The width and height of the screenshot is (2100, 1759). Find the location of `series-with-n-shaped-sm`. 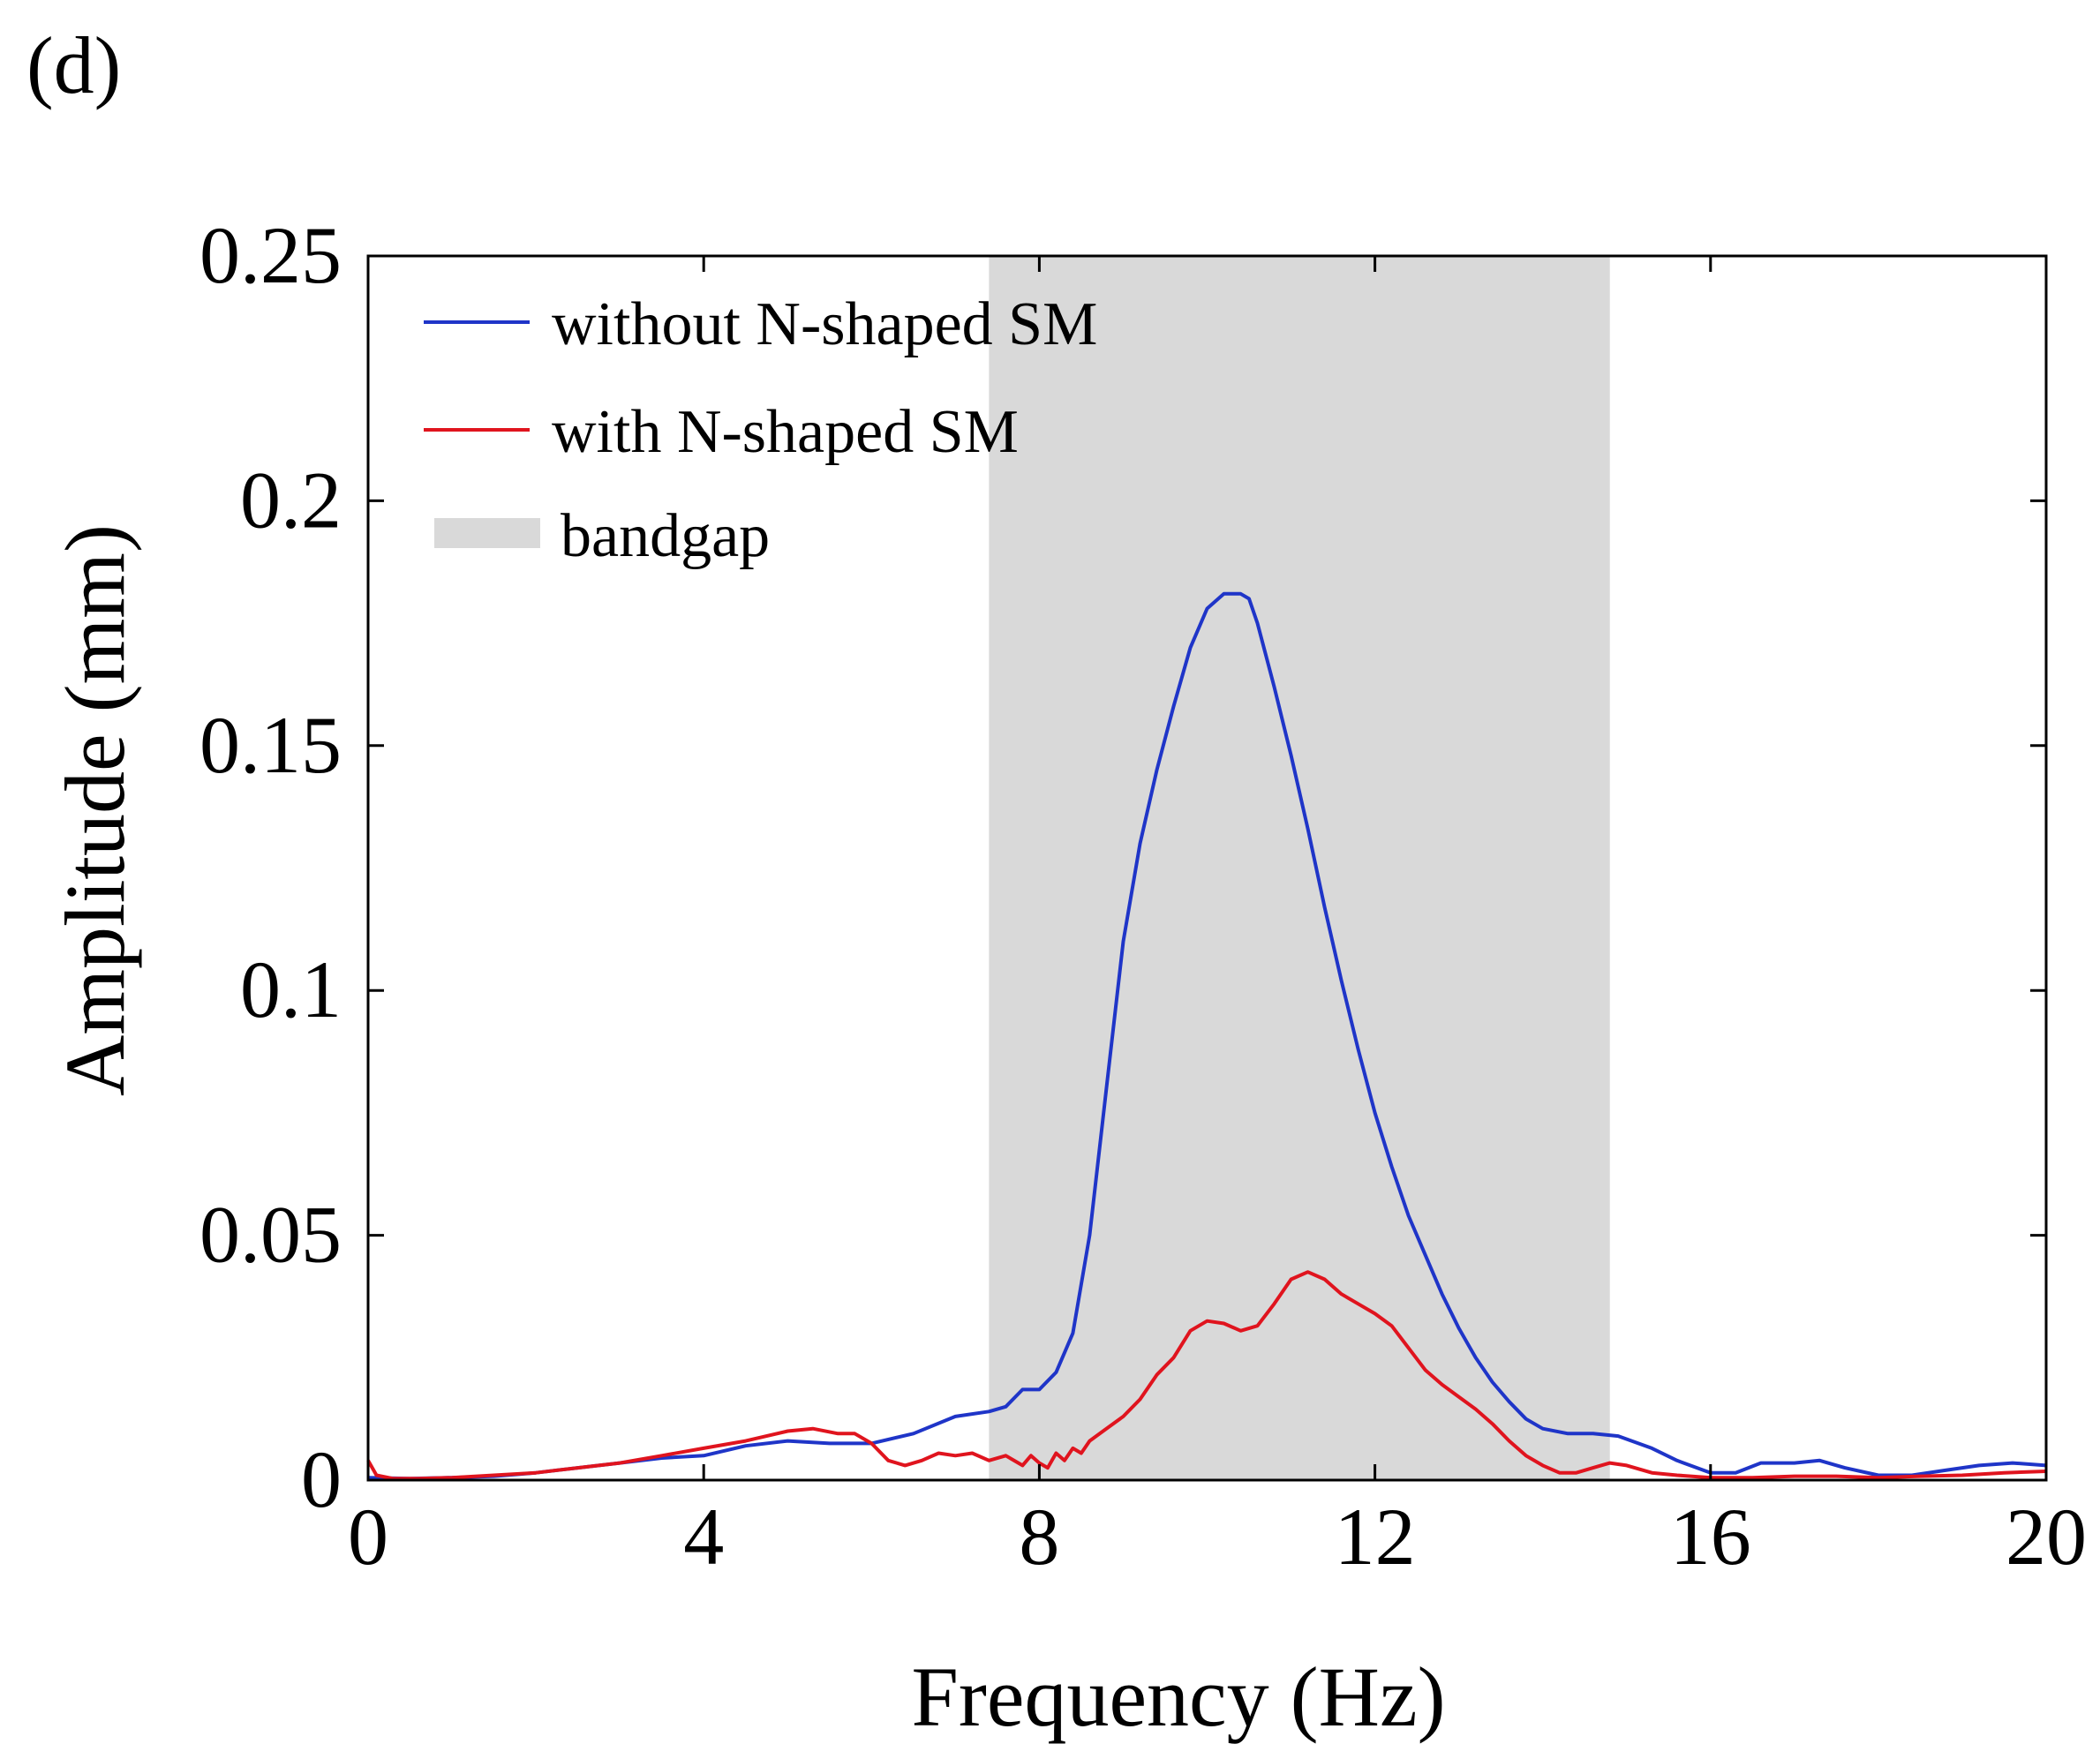

series-with-n-shaped-sm is located at coordinates (1206, 1375).